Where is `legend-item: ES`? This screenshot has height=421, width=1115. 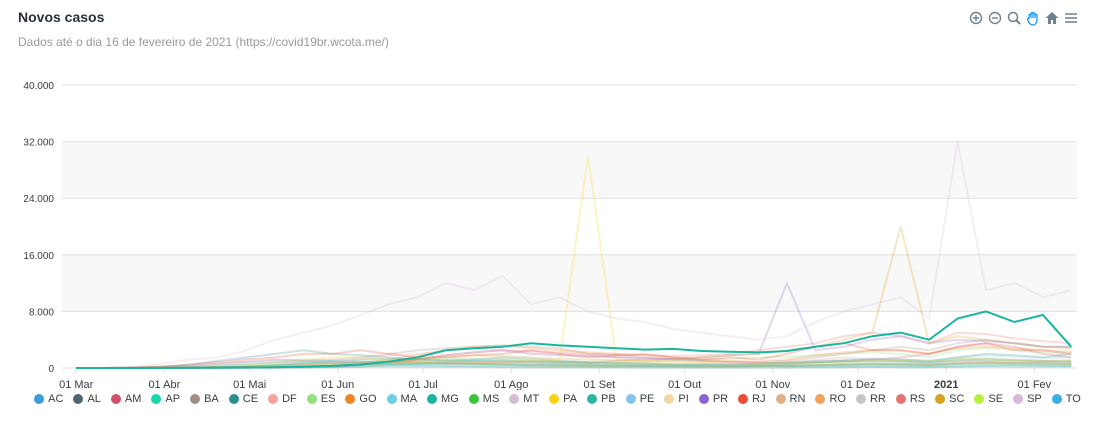
legend-item: ES is located at coordinates (320, 399).